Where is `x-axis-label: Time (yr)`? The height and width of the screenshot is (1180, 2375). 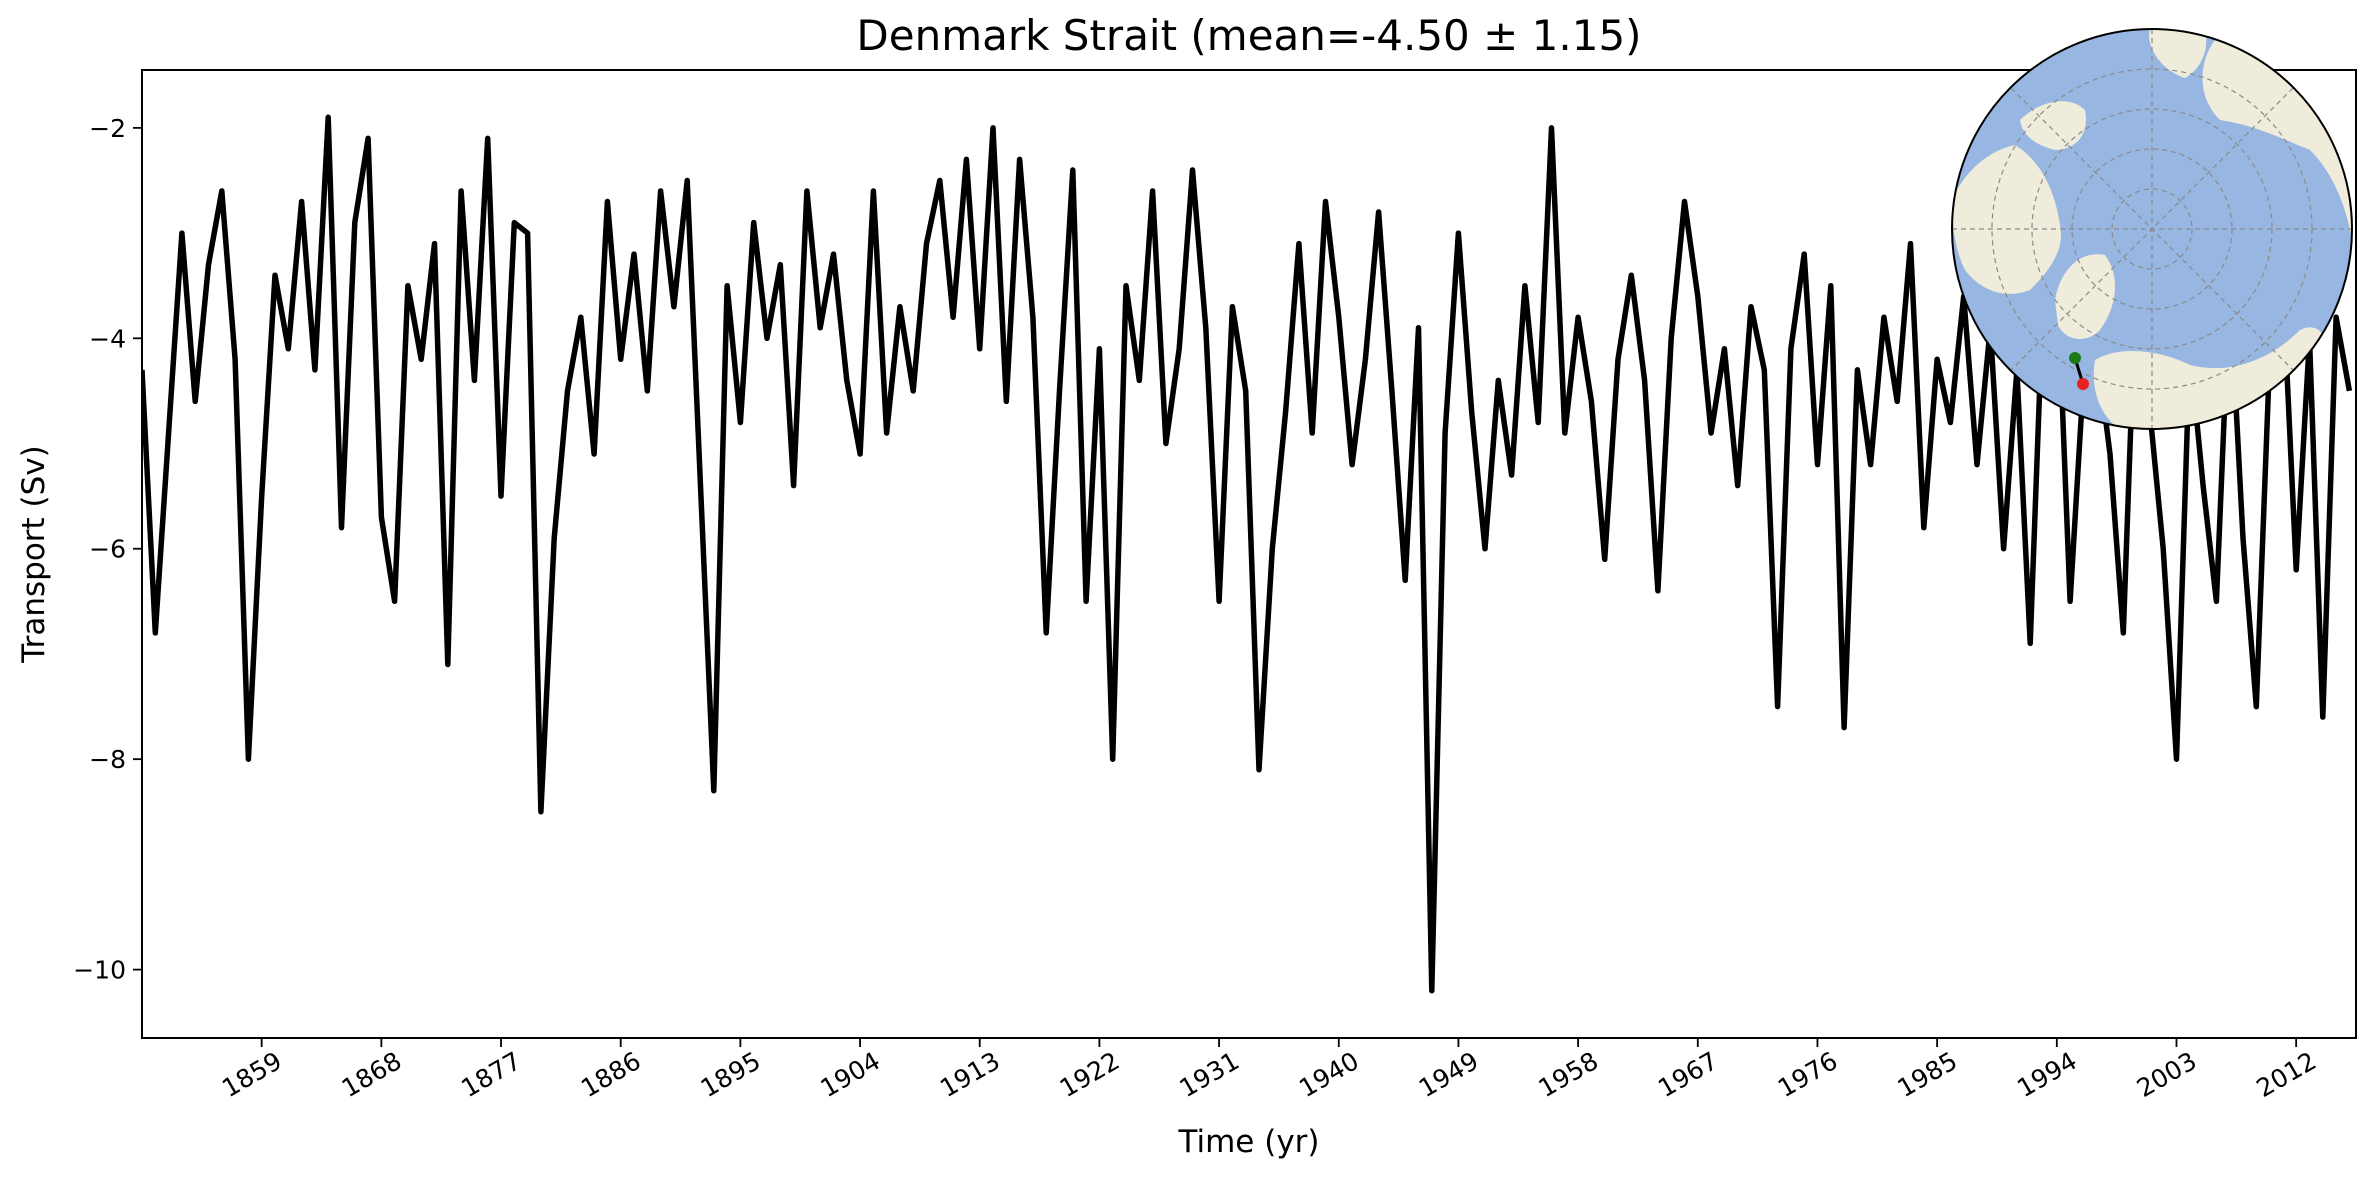
x-axis-label: Time (yr) is located at coordinates (1249, 1142).